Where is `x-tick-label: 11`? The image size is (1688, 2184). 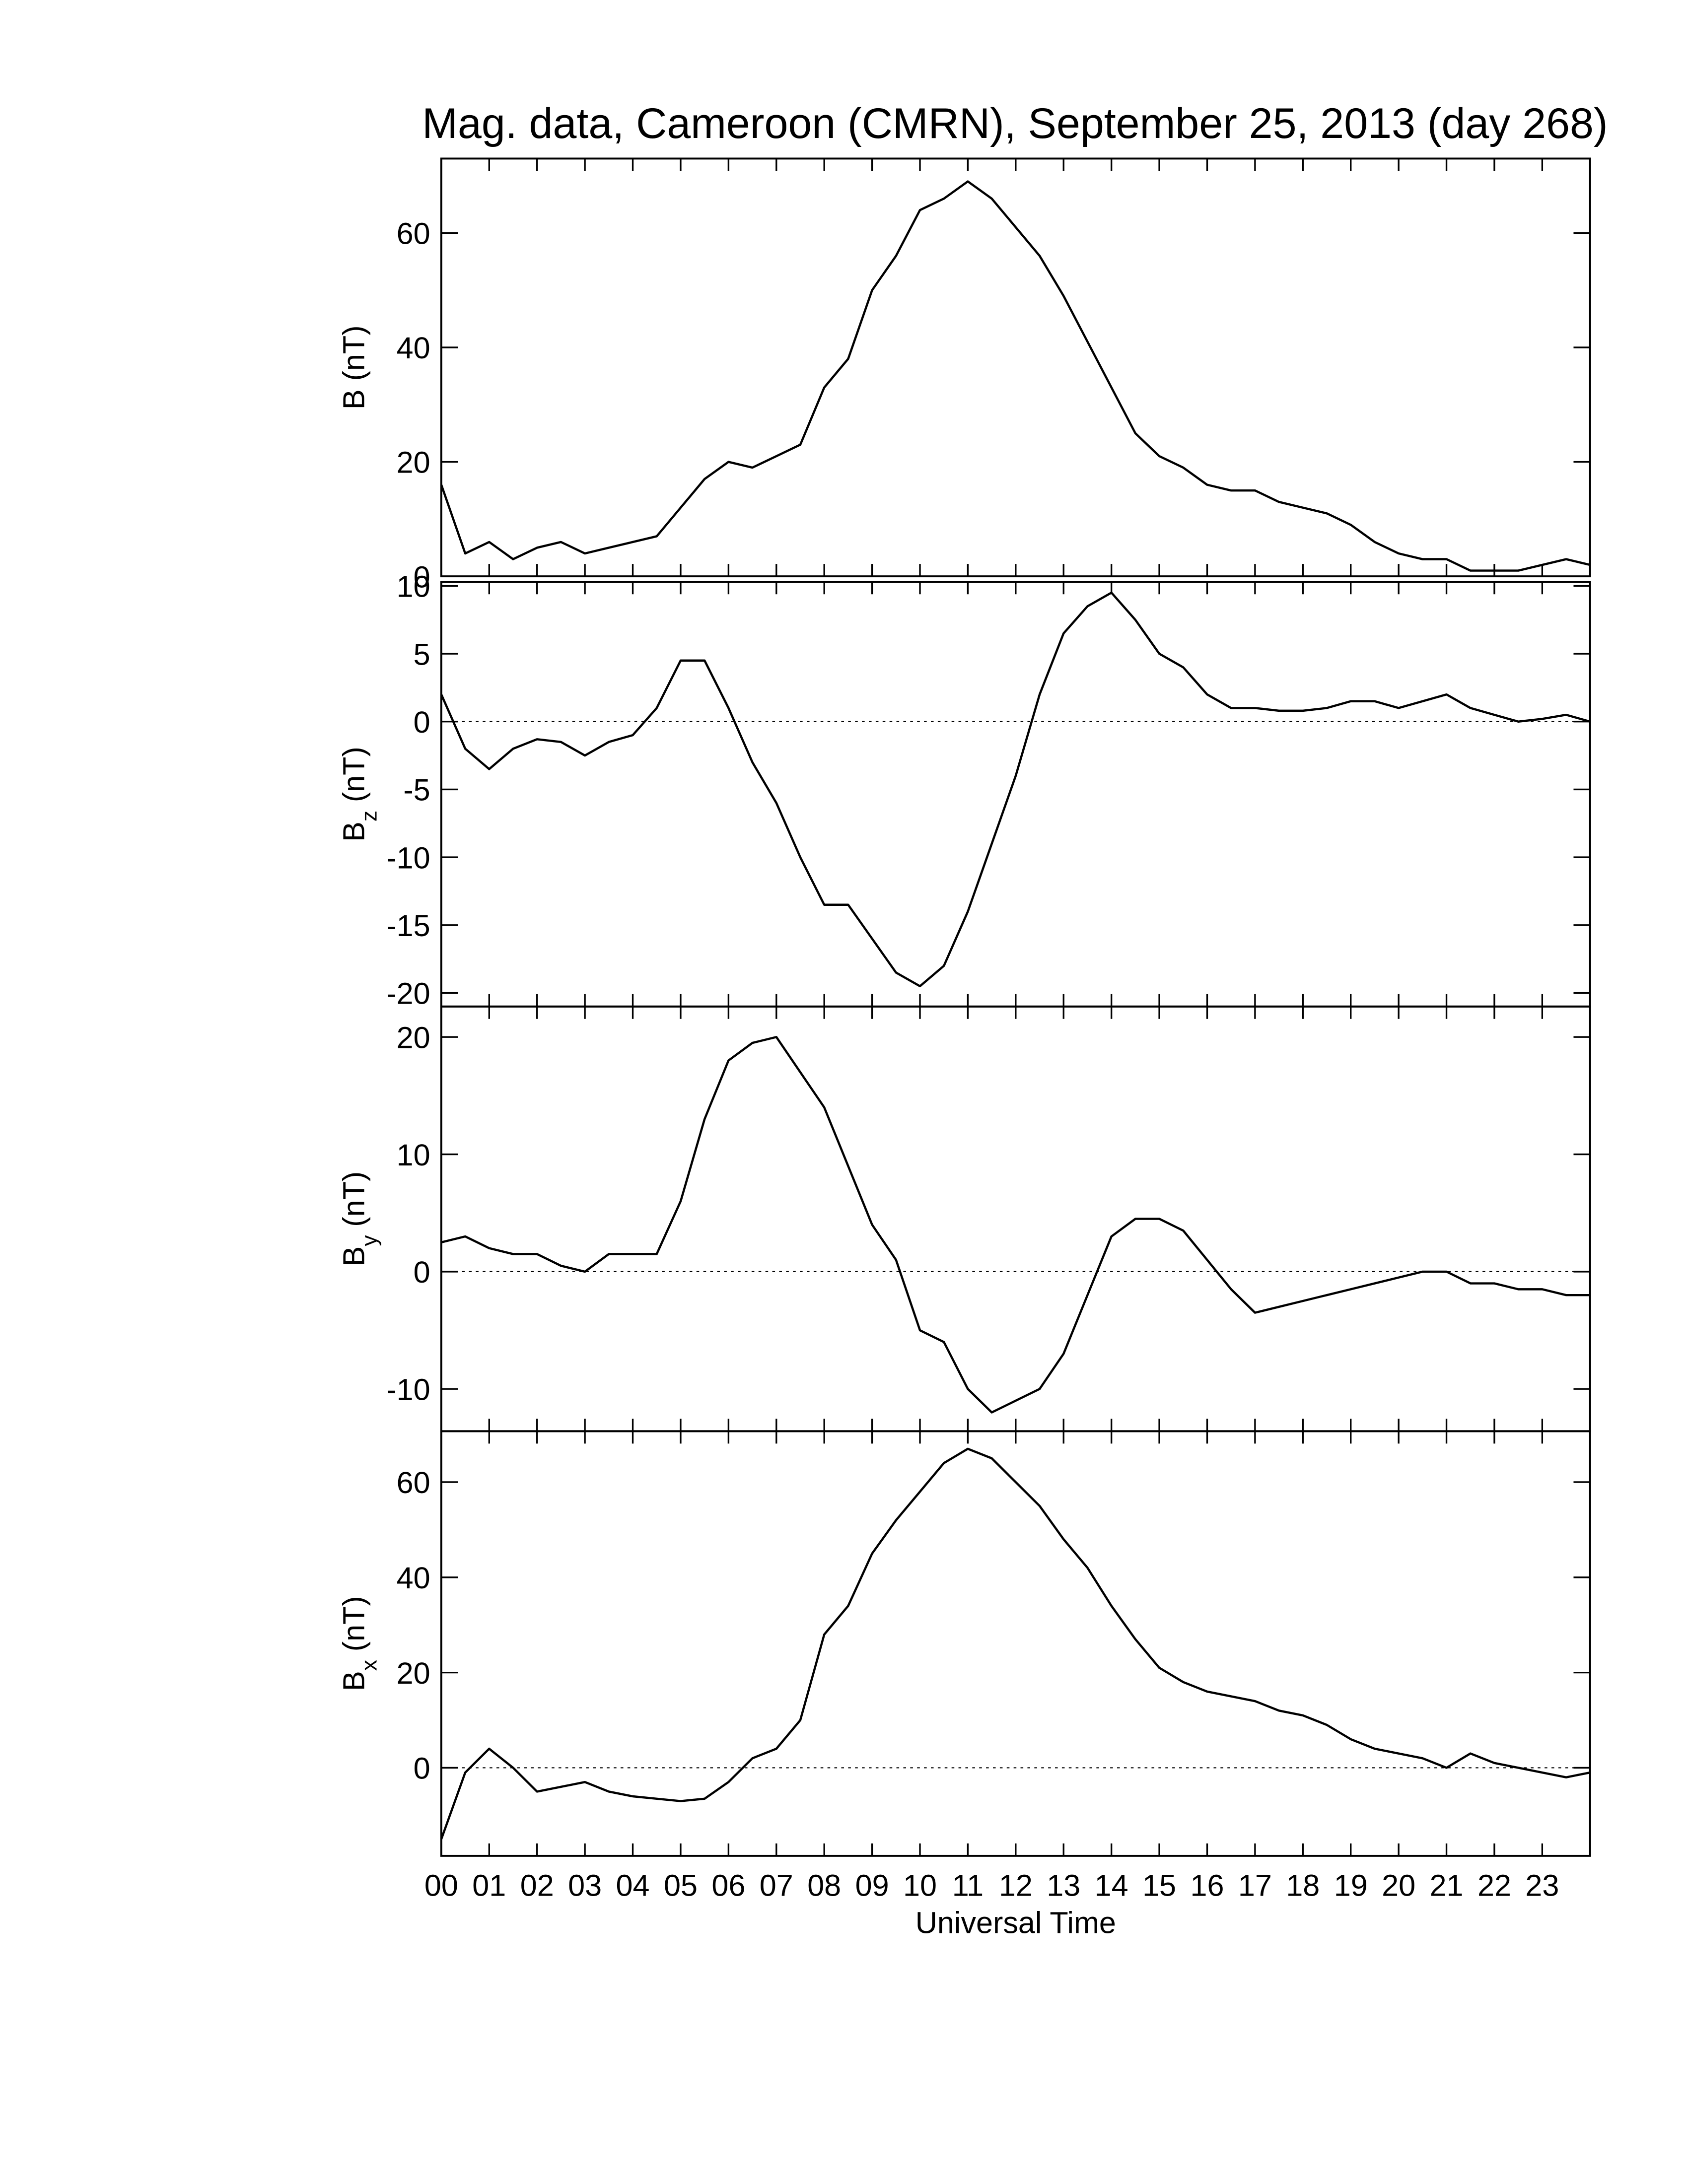 x-tick-label: 11 is located at coordinates (968, 1885).